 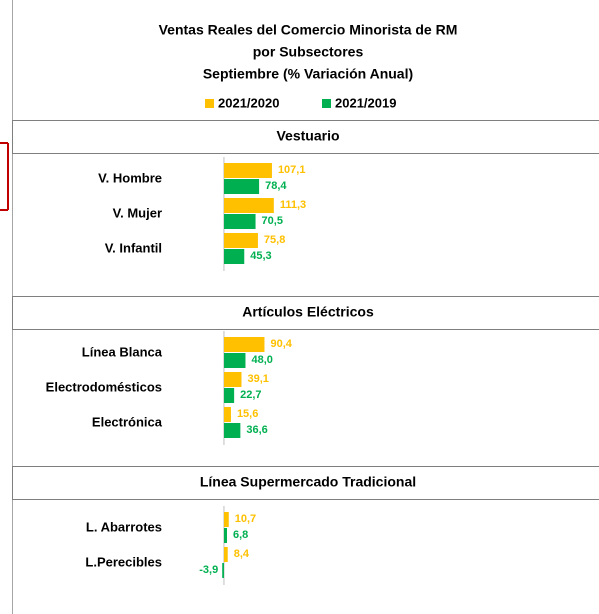 What do you see at coordinates (133, 247) in the screenshot?
I see `category-label: V. Infantil` at bounding box center [133, 247].